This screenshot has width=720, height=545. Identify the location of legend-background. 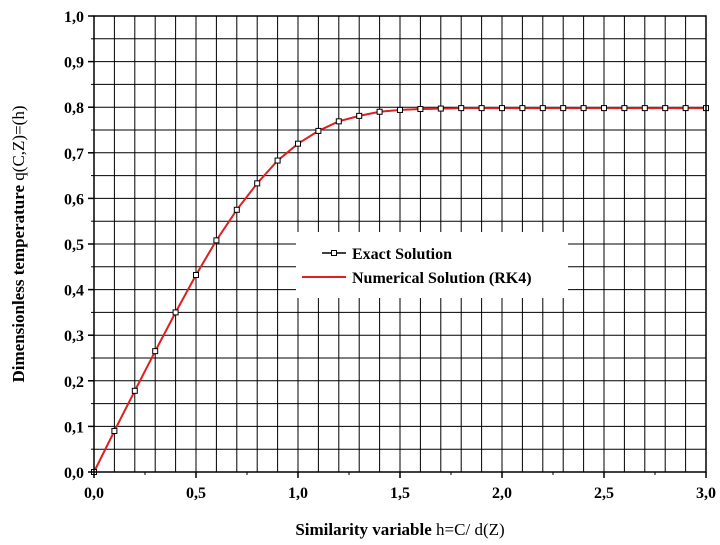
(432, 265).